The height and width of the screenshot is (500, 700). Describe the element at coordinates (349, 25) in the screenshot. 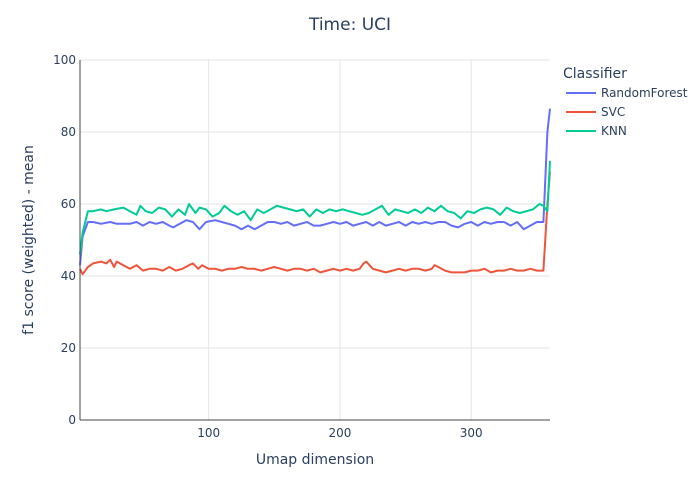

I see `chart-title: Time: UCI` at that location.